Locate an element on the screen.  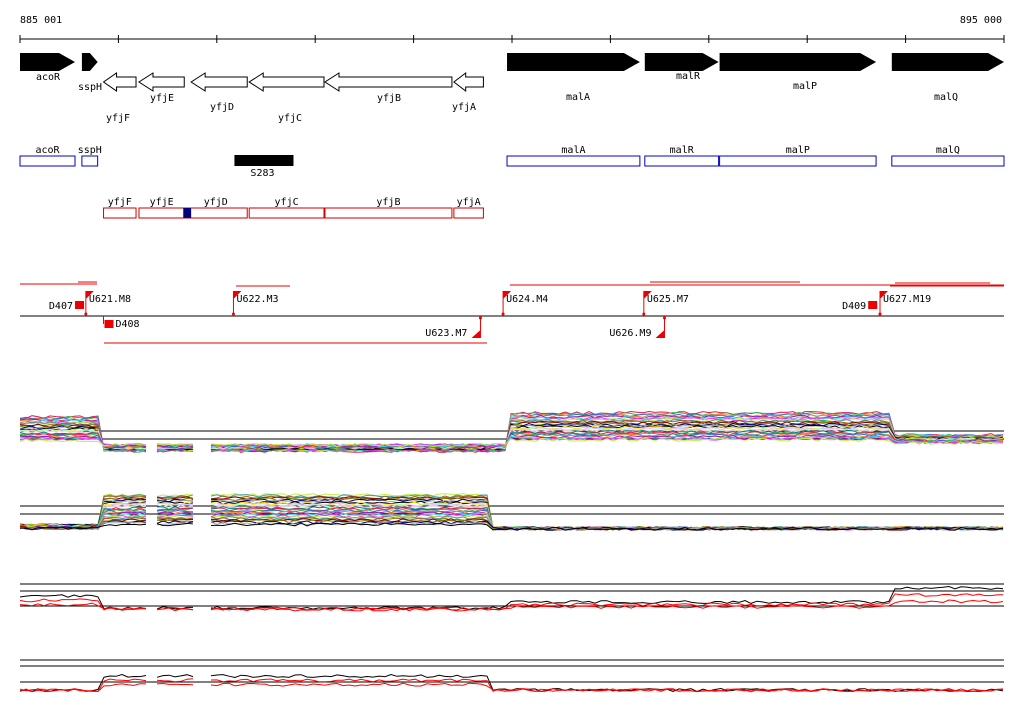
operon-label: sspH is located at coordinates (90, 150).